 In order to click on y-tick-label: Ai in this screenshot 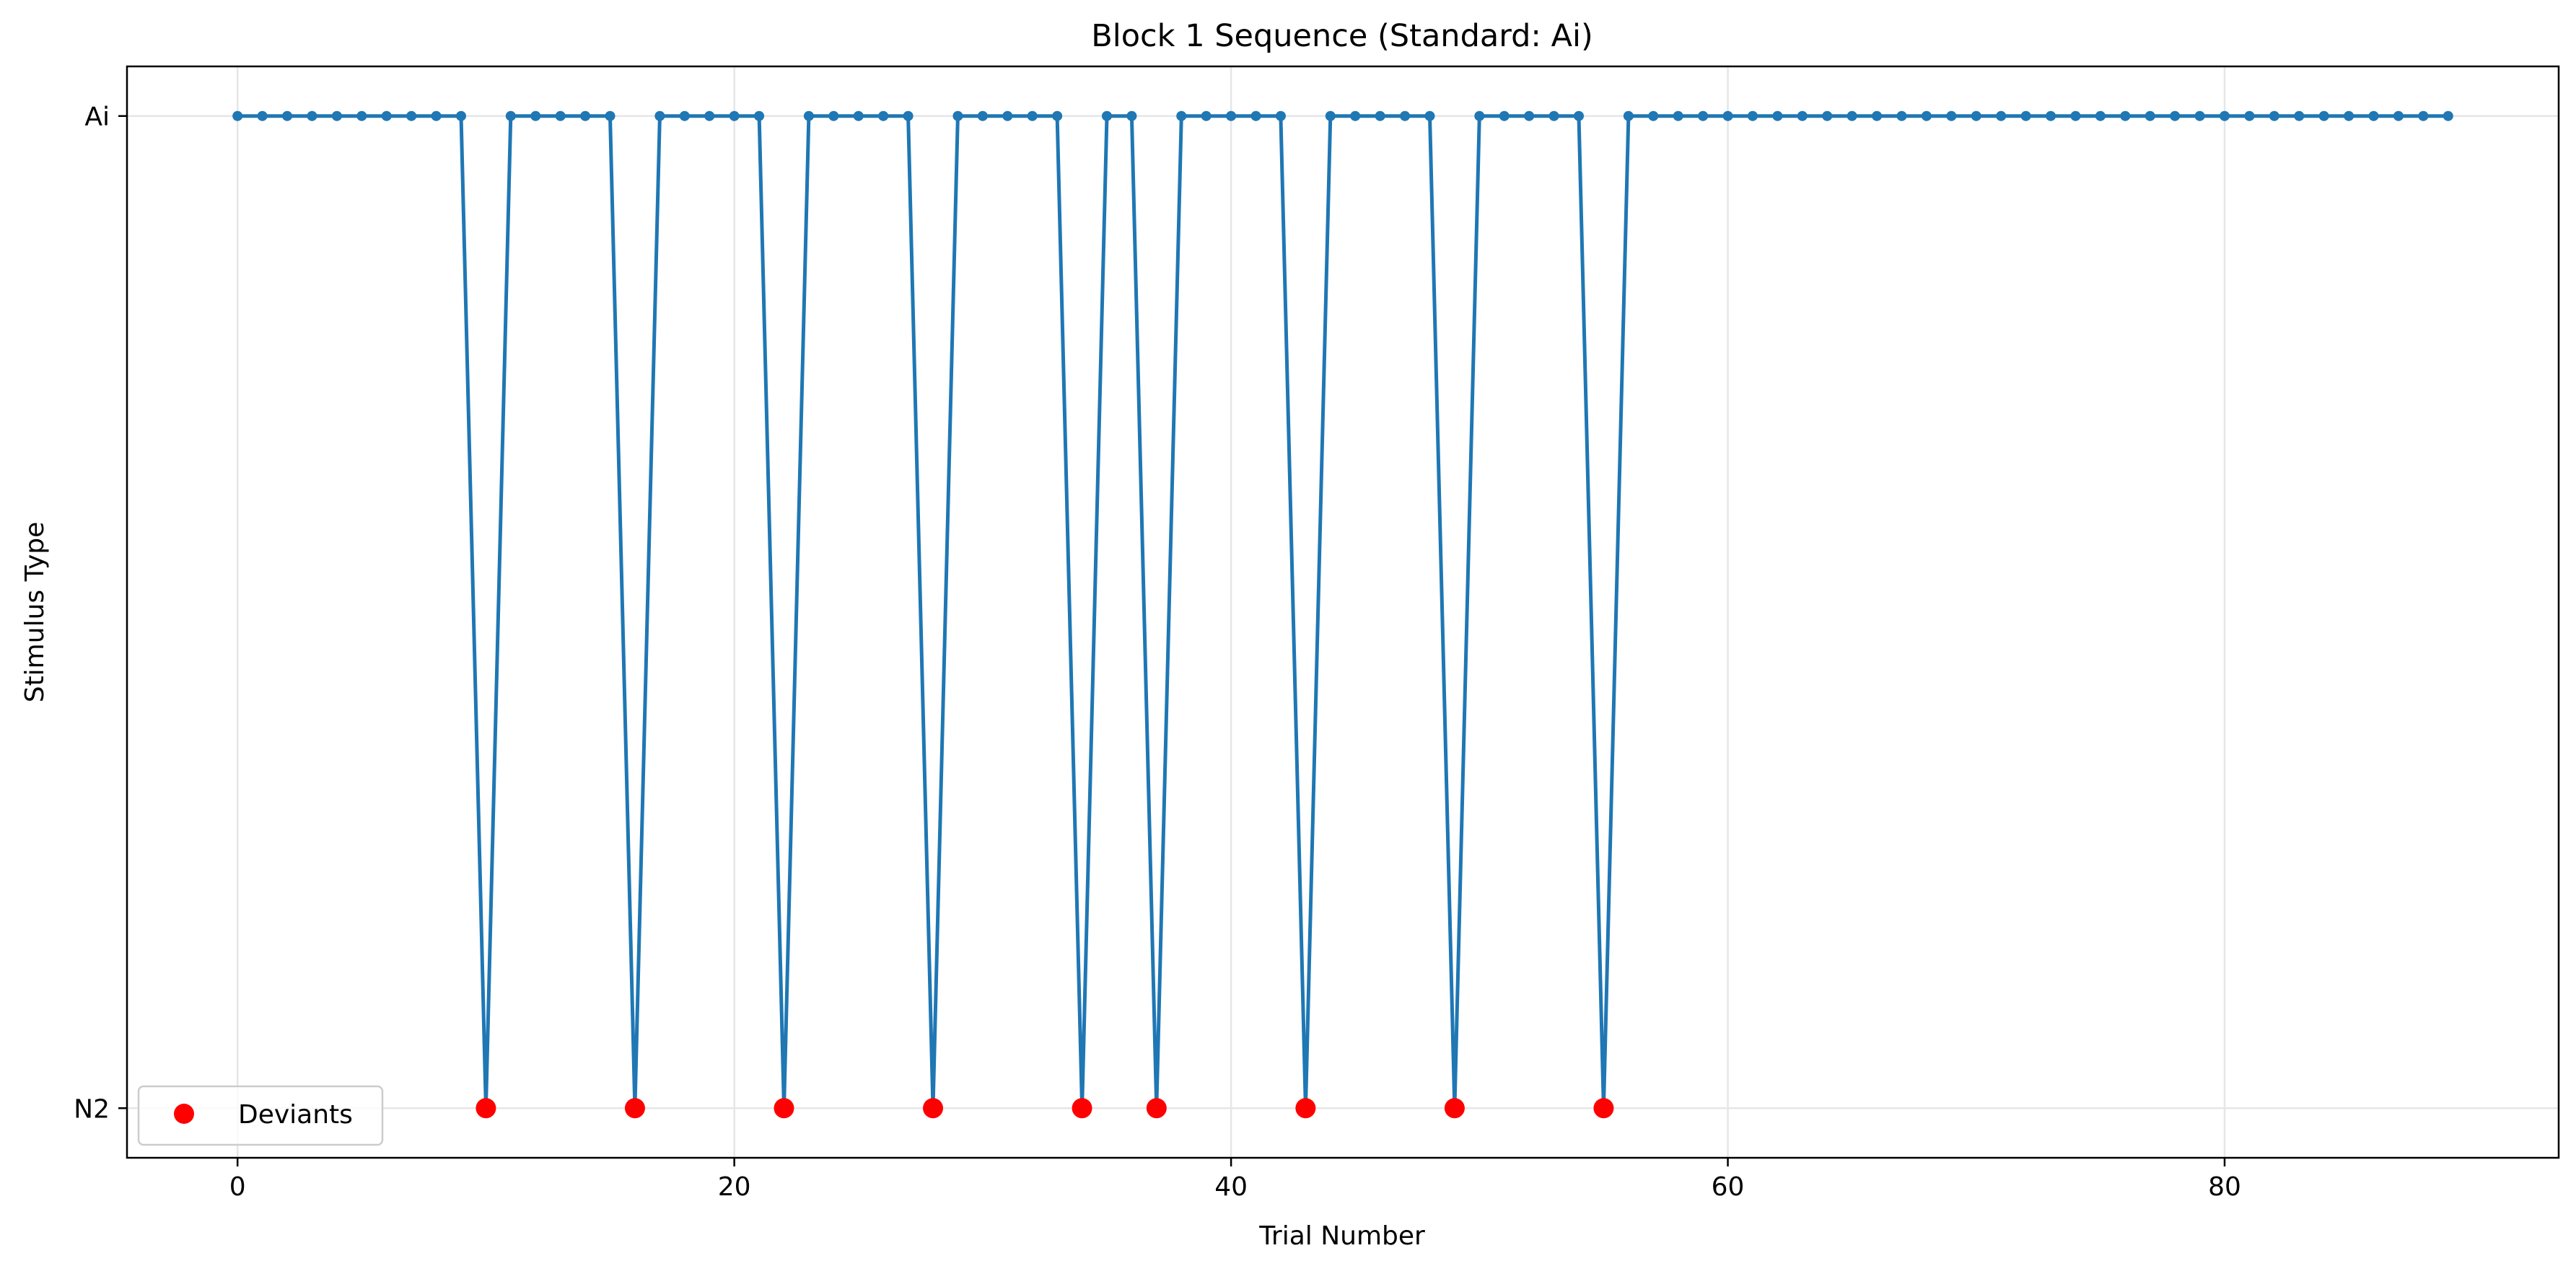, I will do `click(97, 117)`.